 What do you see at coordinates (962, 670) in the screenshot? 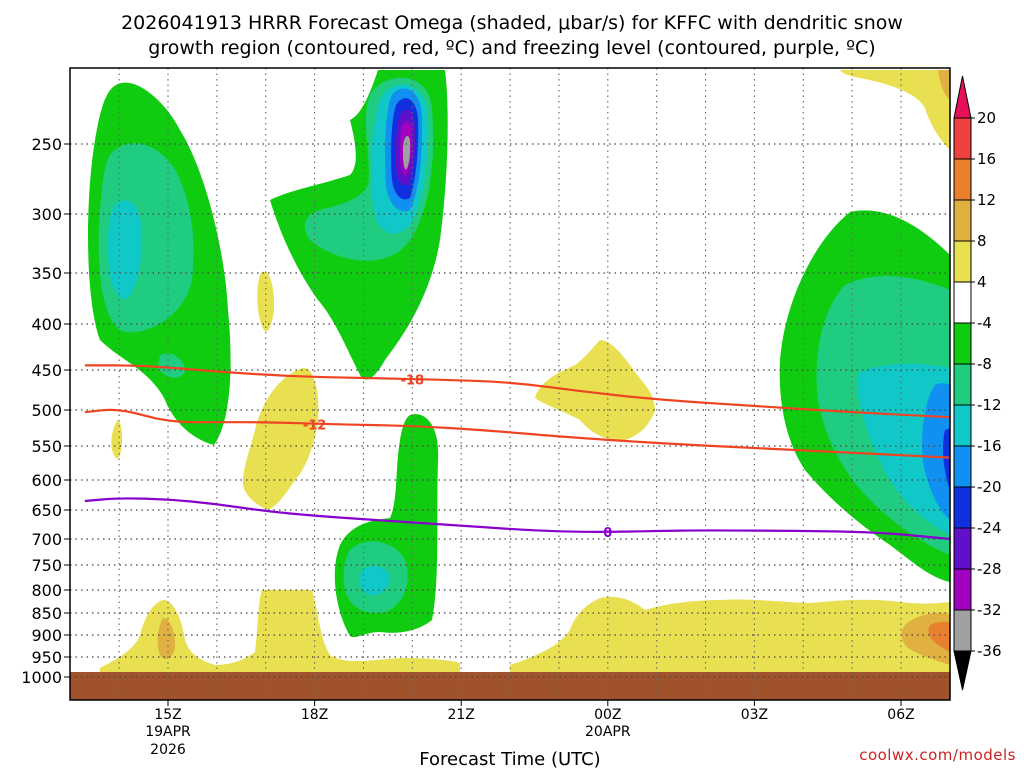
I see `colorbar-bottom-triangle` at bounding box center [962, 670].